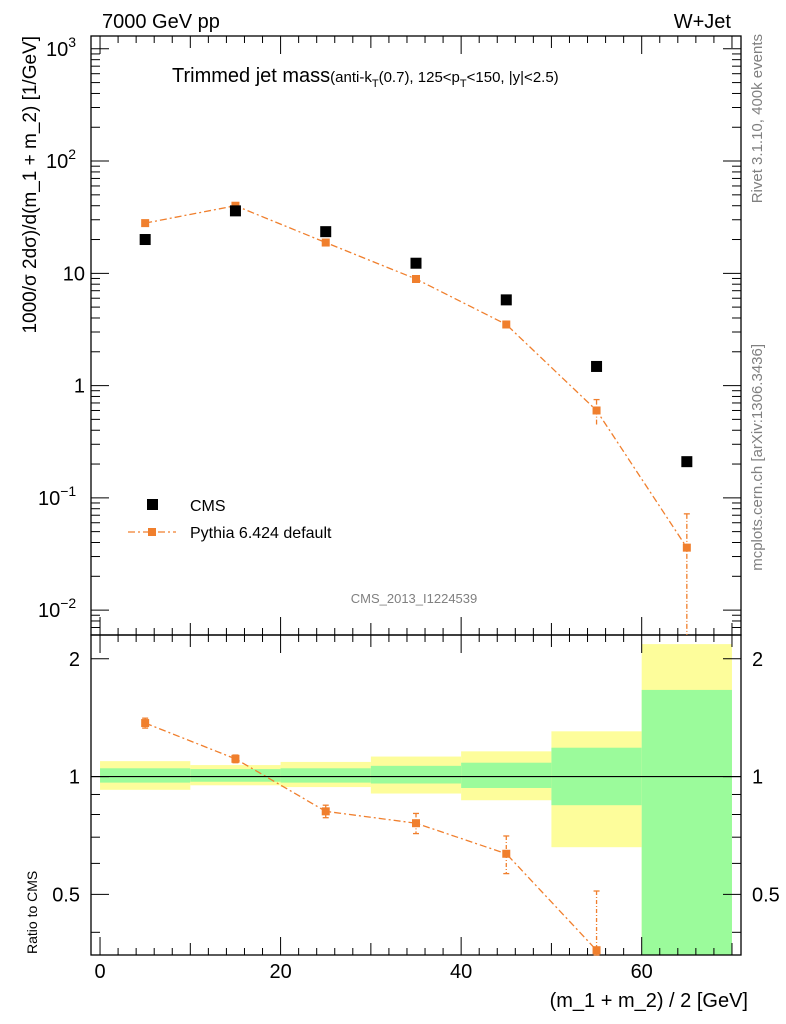 Image resolution: width=786 pixels, height=1024 pixels. I want to click on legend-label-cms: CMS, so click(208, 506).